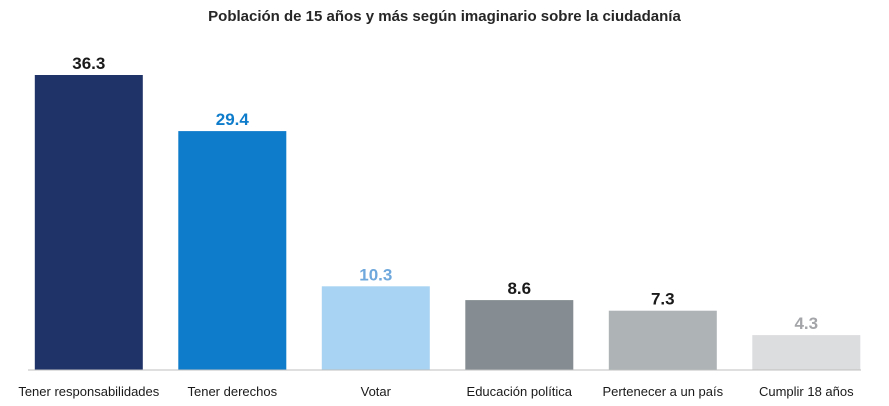 The width and height of the screenshot is (889, 406). Describe the element at coordinates (88, 391) in the screenshot. I see `category-label-1: Tener responsabilidades` at that location.